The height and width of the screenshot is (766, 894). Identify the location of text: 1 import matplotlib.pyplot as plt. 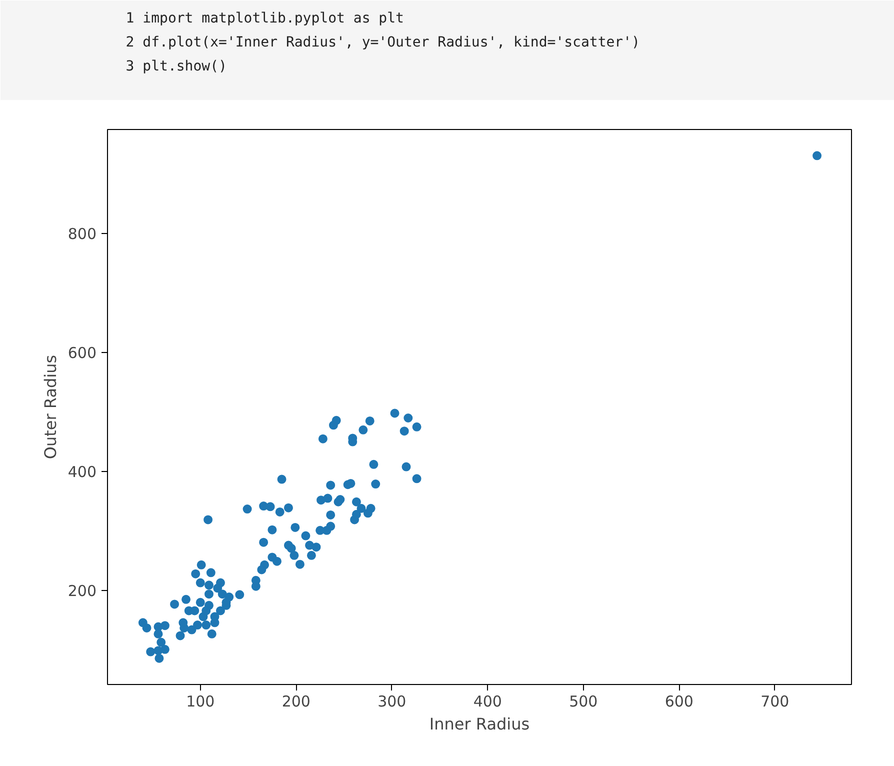
(265, 18).